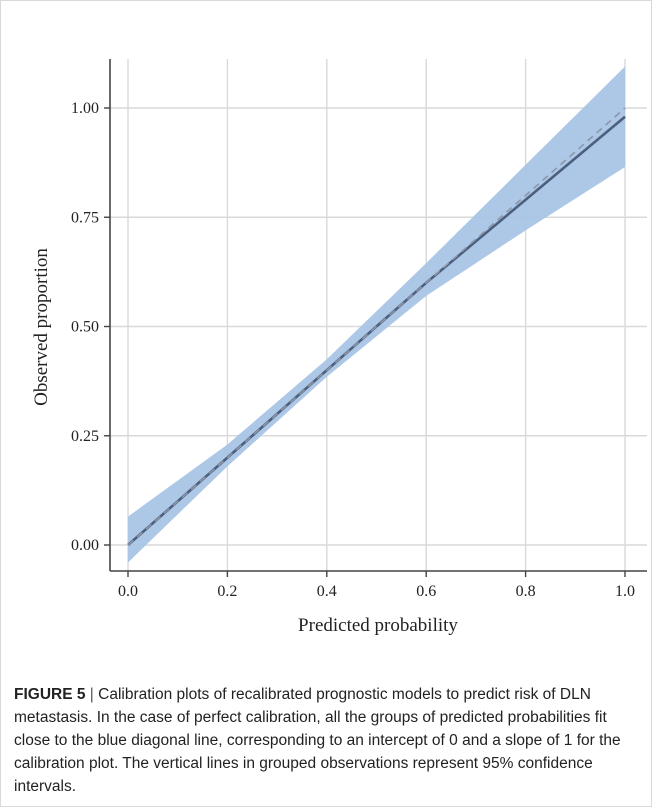 Image resolution: width=652 pixels, height=807 pixels. What do you see at coordinates (378, 625) in the screenshot?
I see `x-axis-label: Predicted probability` at bounding box center [378, 625].